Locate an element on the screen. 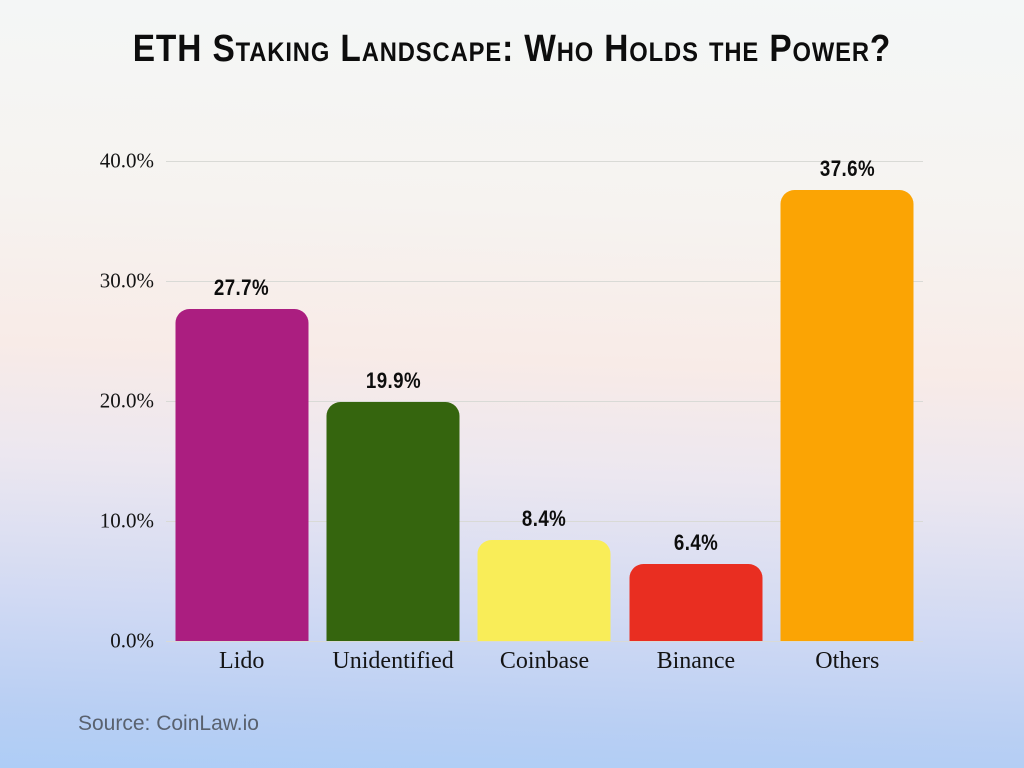  bar-value-label-coinbase: 8.4% is located at coordinates (544, 519).